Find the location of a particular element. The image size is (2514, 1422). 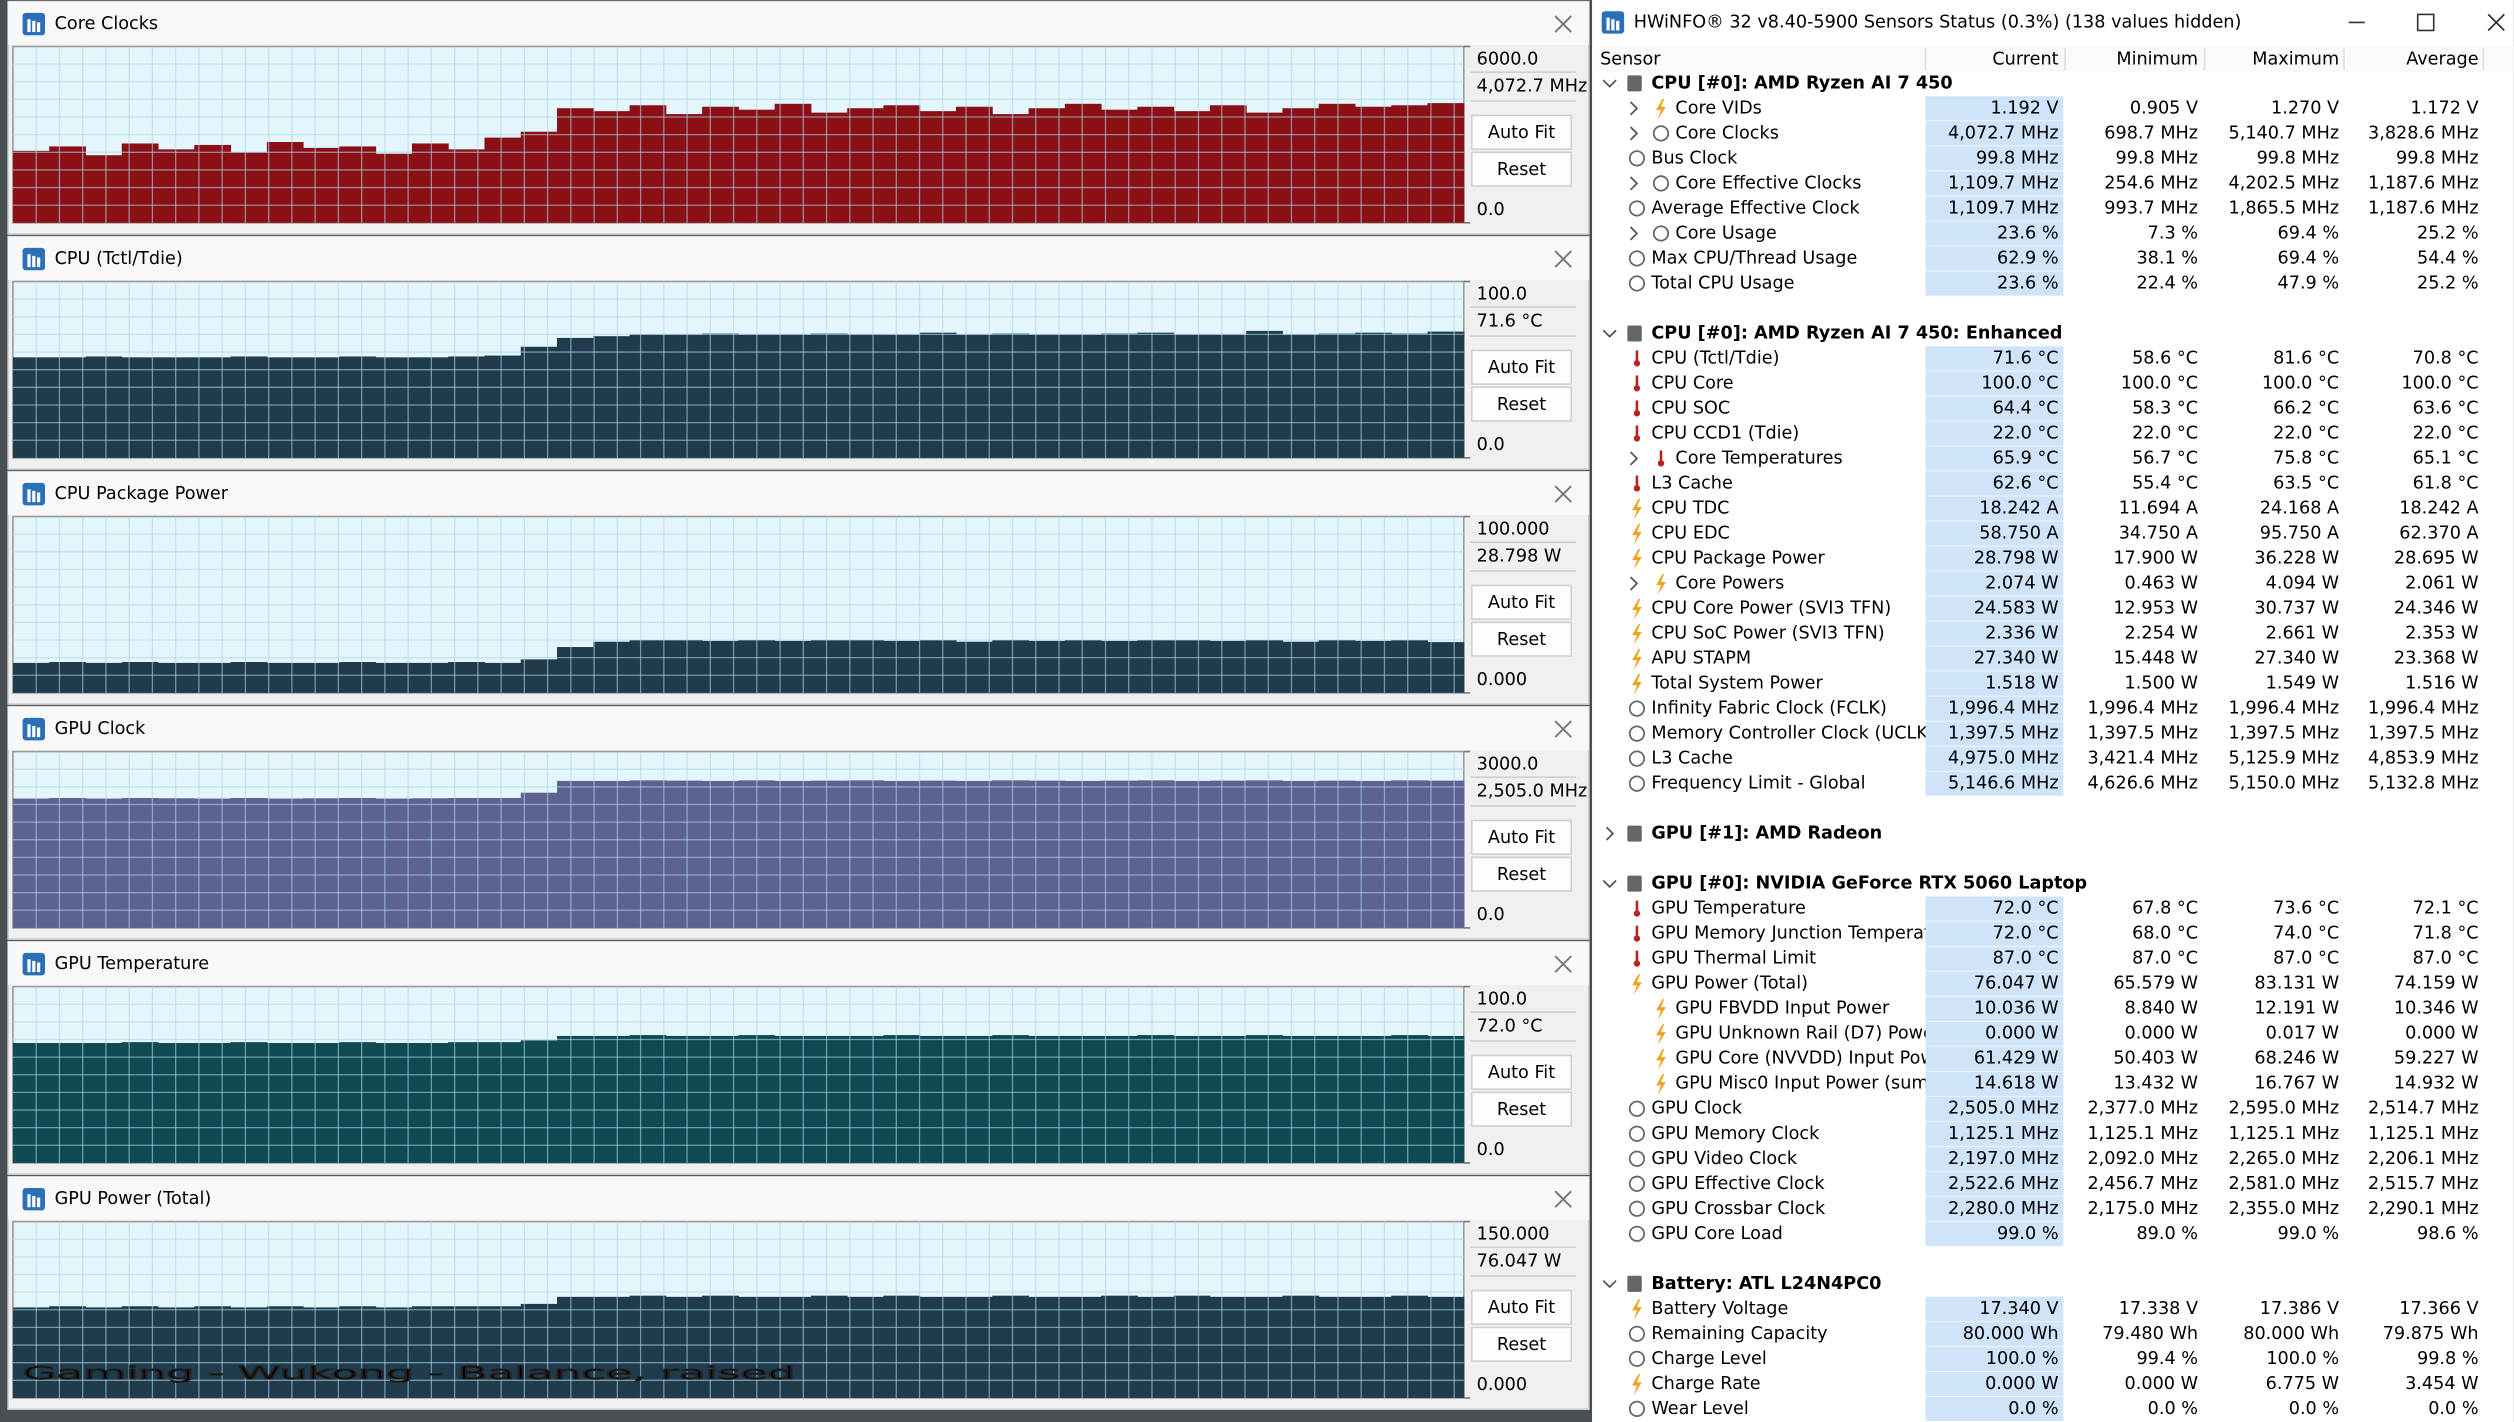

group-name: GPU [#0]: NVIDIA GeForce RTX 5060 Laptop is located at coordinates (1869, 884).